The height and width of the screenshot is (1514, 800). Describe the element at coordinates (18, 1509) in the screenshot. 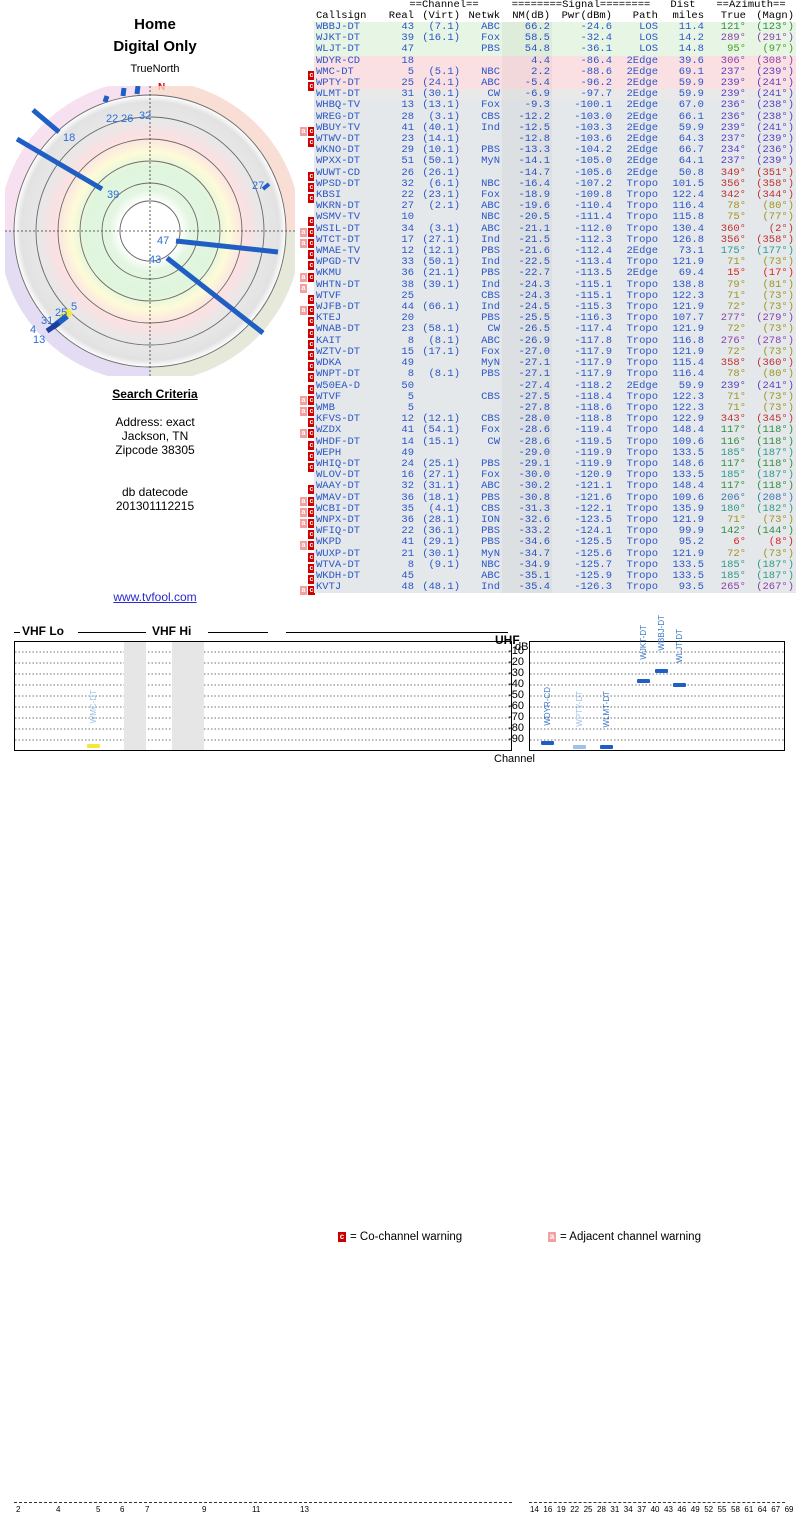

I see `x-tick-label: 2` at that location.